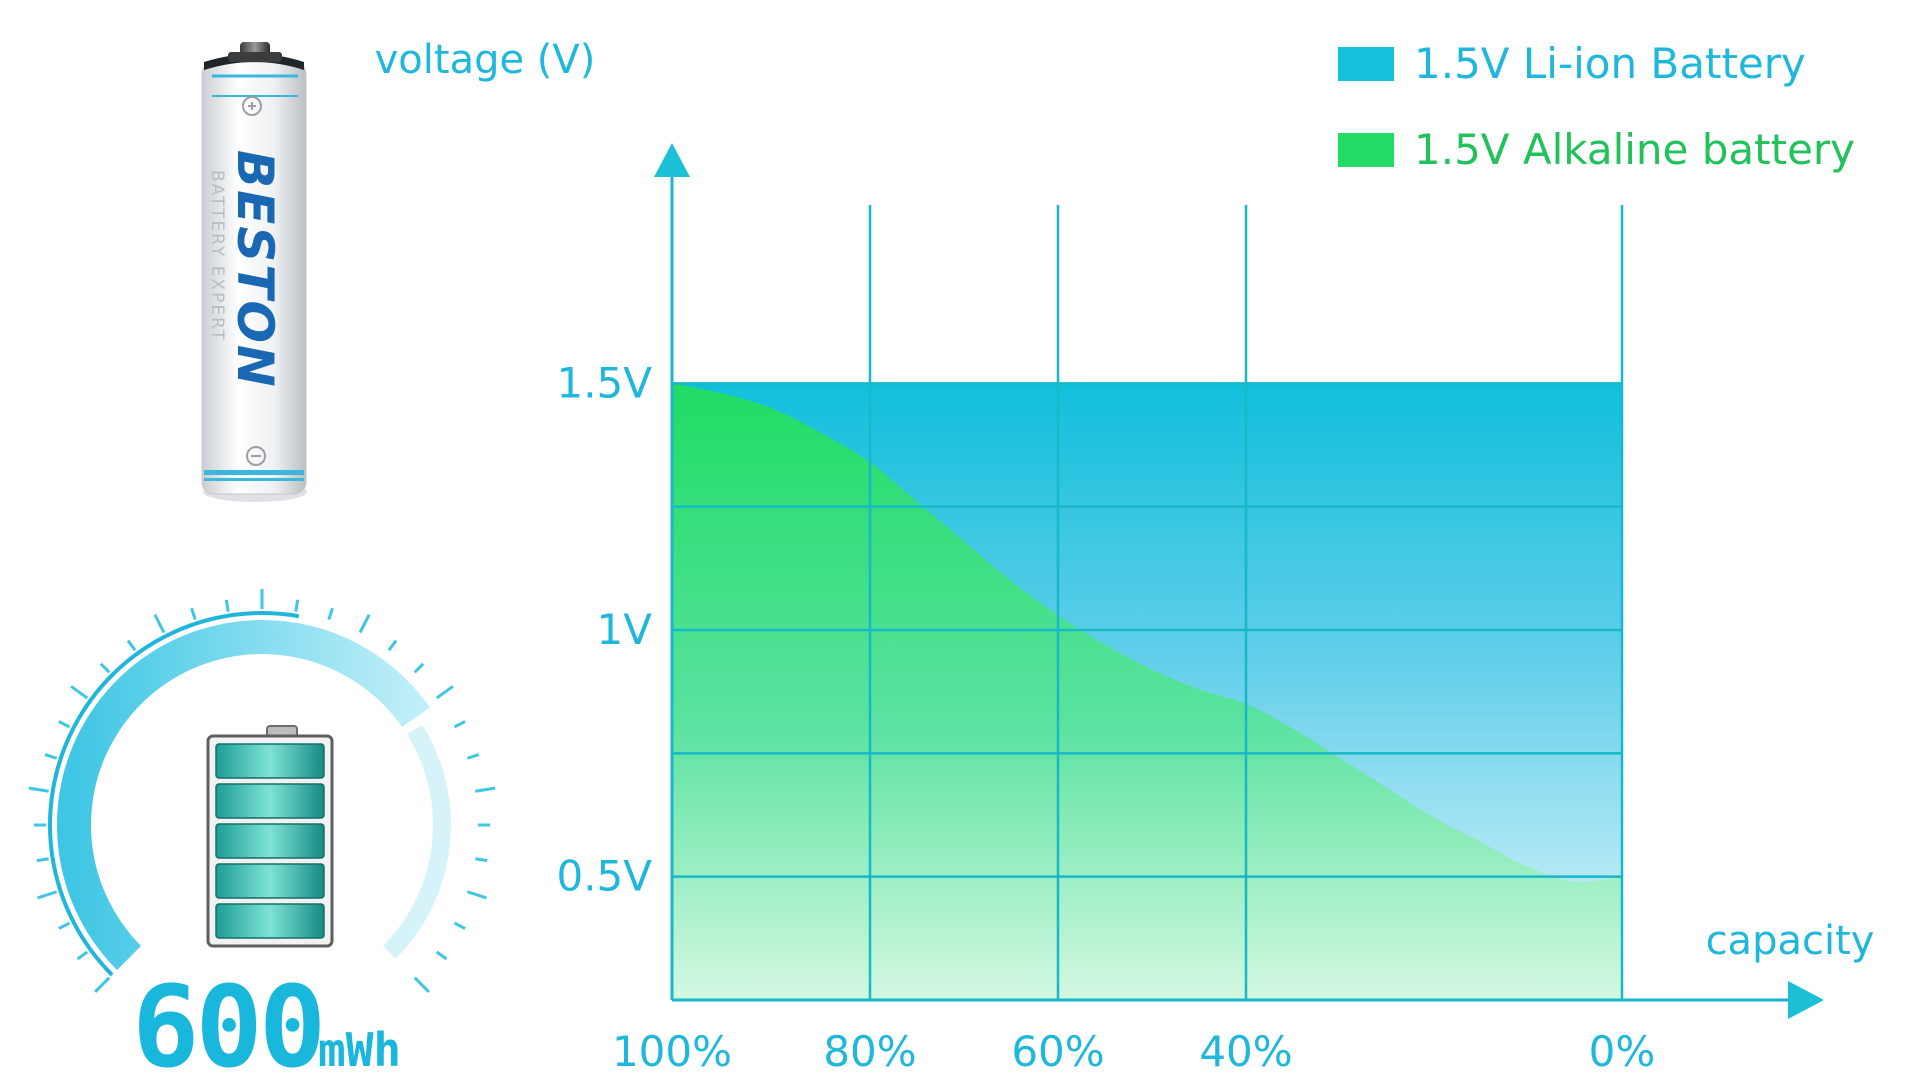 This screenshot has width=1920, height=1088. I want to click on x-tick-label: 0%, so click(1622, 1051).